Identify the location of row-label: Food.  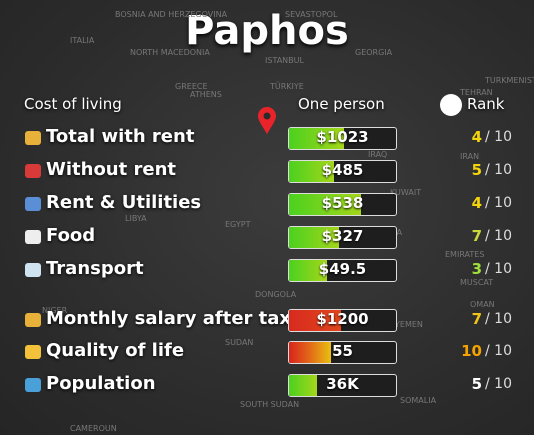
(71, 235).